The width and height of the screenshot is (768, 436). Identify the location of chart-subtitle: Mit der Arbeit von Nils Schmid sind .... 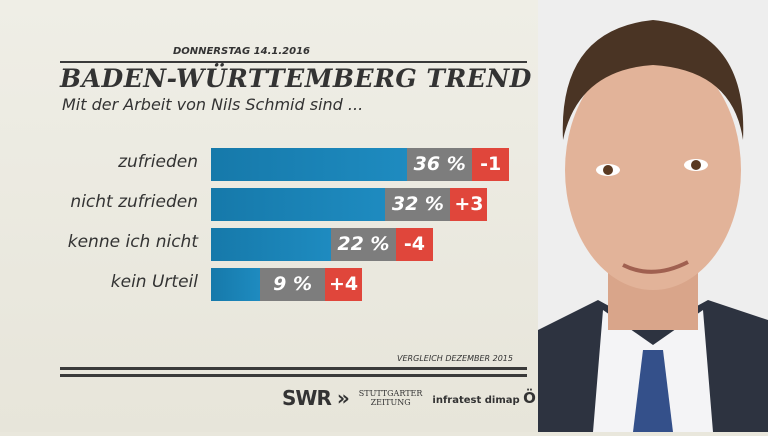
(213, 104).